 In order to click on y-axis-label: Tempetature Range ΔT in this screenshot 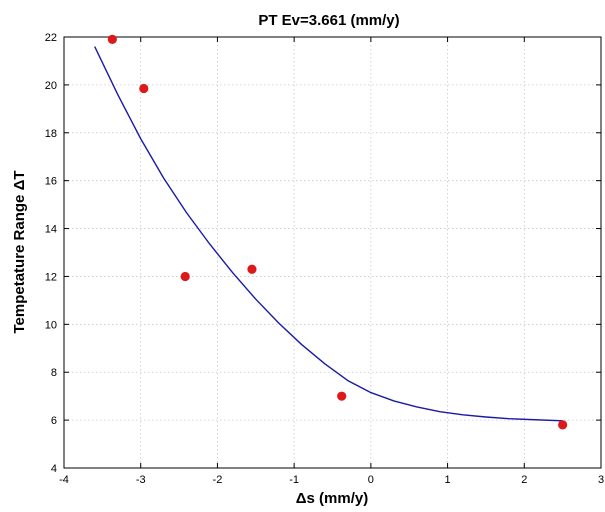, I will do `click(19, 251)`.